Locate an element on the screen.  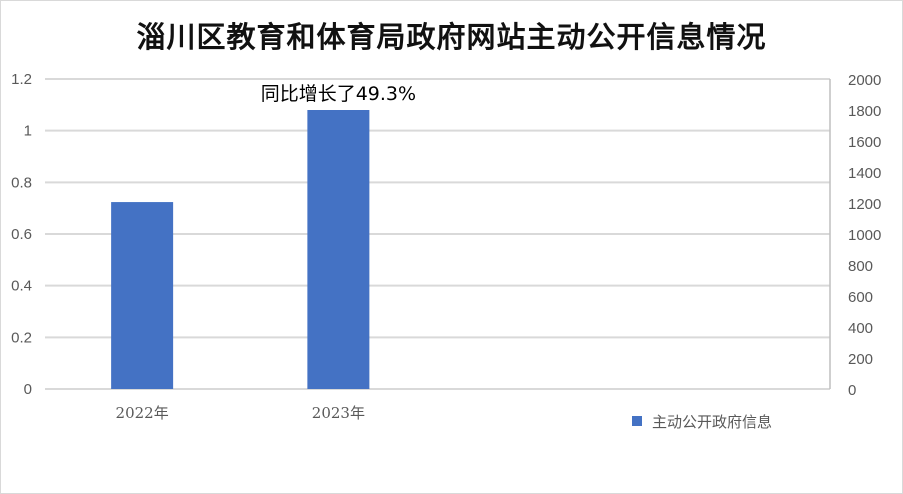
left-axis-tick: 1.2 is located at coordinates (21, 79).